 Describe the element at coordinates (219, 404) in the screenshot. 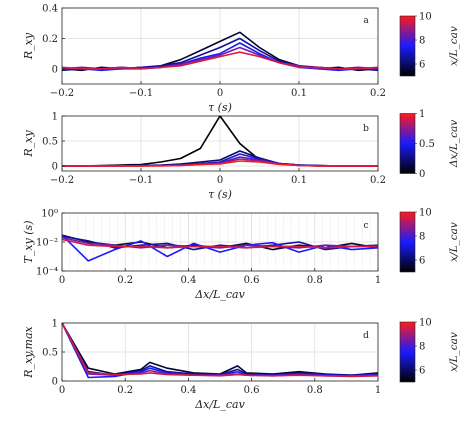

I see `panel-d-xlabel: Δx/L_cav` at that location.